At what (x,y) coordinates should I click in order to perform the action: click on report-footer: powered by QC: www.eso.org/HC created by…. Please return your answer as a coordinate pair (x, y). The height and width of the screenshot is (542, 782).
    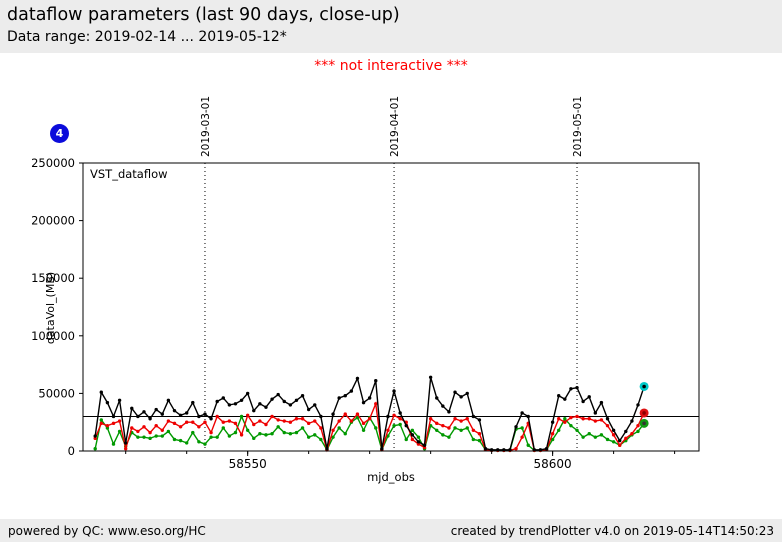
    Looking at the image, I should click on (391, 530).